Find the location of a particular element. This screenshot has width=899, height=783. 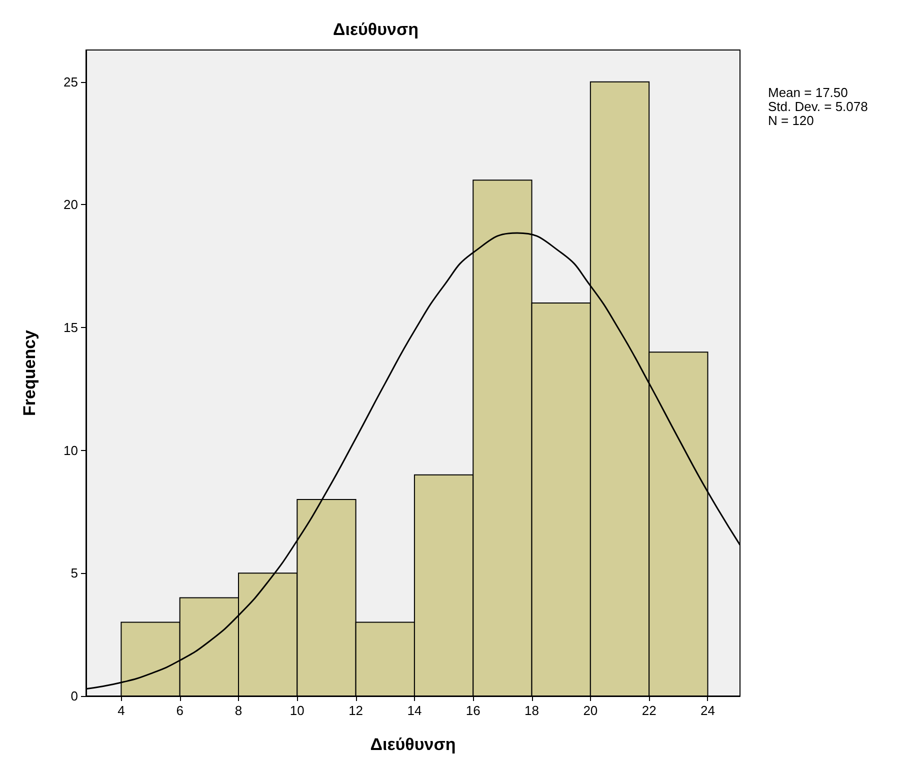

y-tick-label: 25 is located at coordinates (71, 82).